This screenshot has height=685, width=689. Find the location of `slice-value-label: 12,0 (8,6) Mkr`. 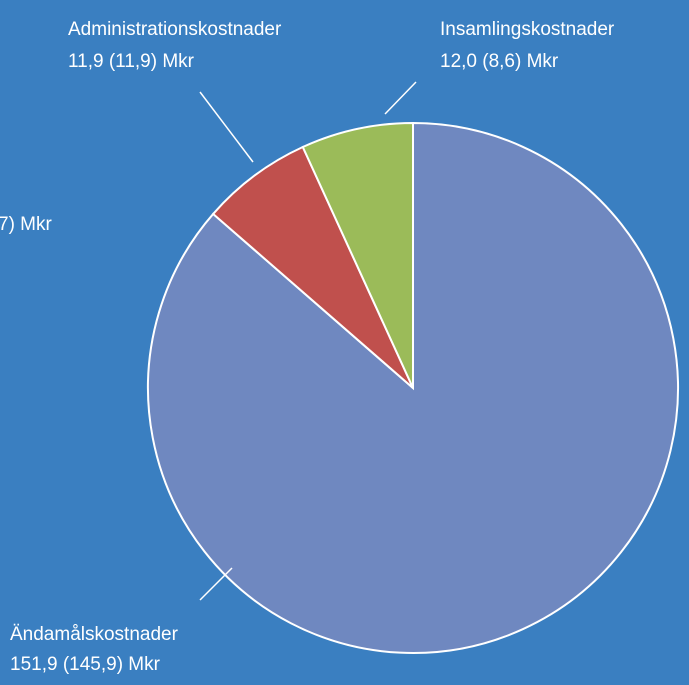

slice-value-label: 12,0 (8,6) Mkr is located at coordinates (499, 61).